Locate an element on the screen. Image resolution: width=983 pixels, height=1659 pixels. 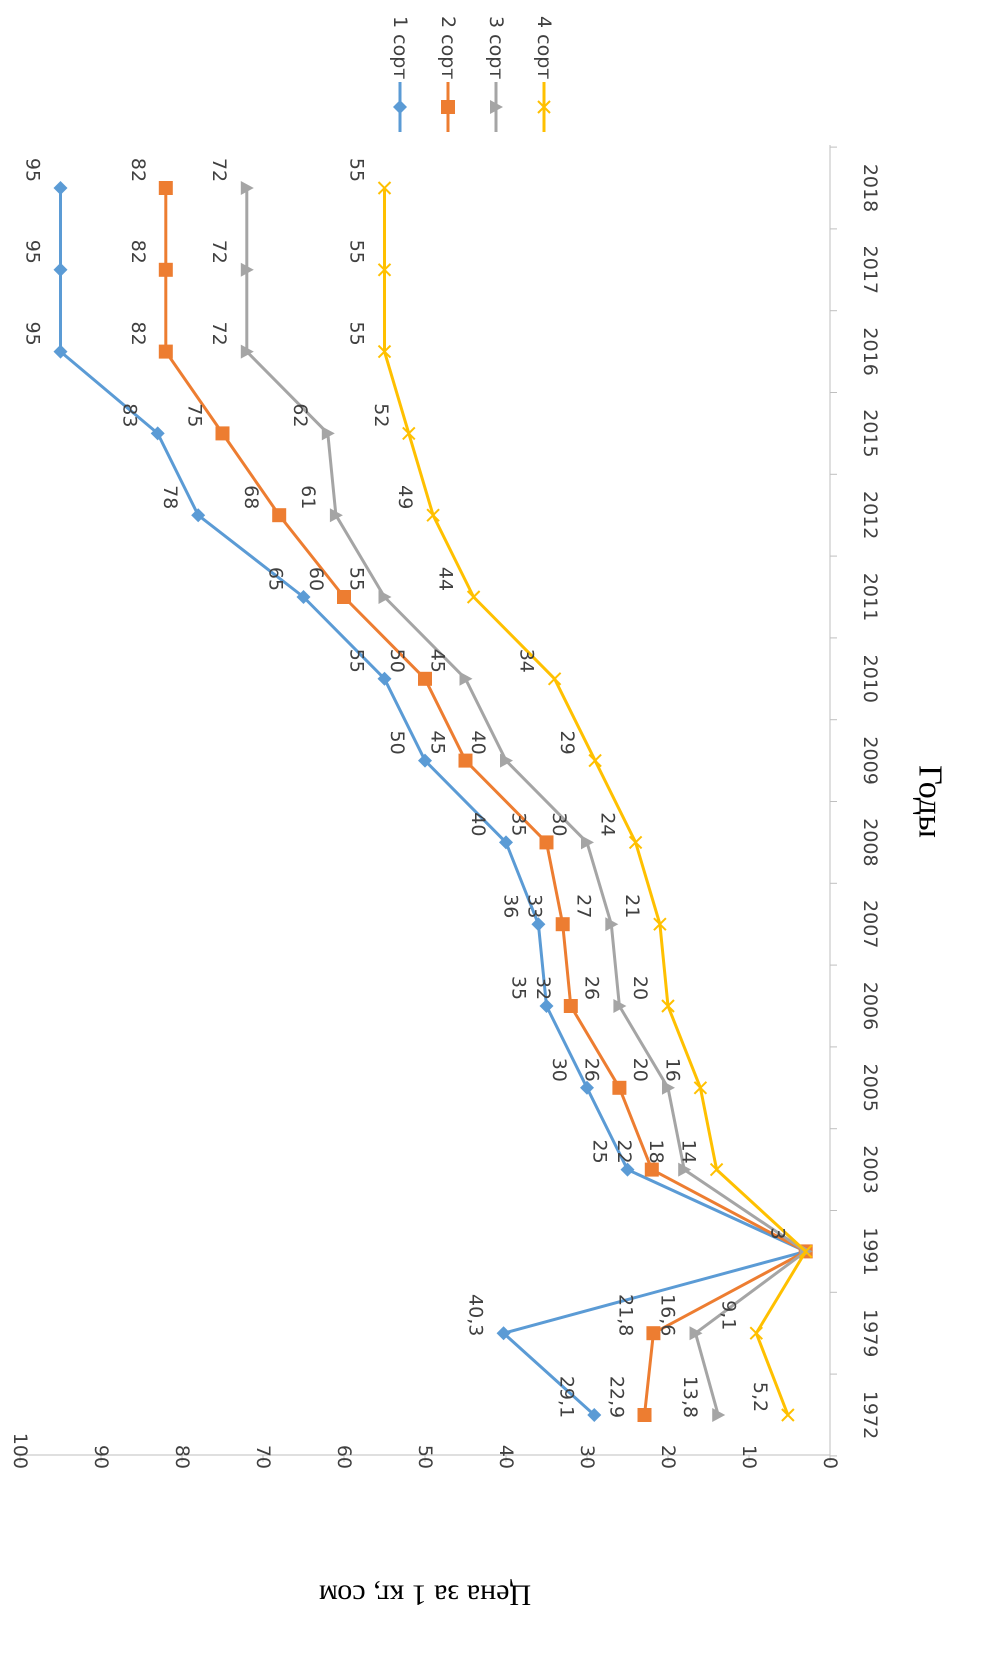
legend-label: 2 сорт is located at coordinates (448, 47).